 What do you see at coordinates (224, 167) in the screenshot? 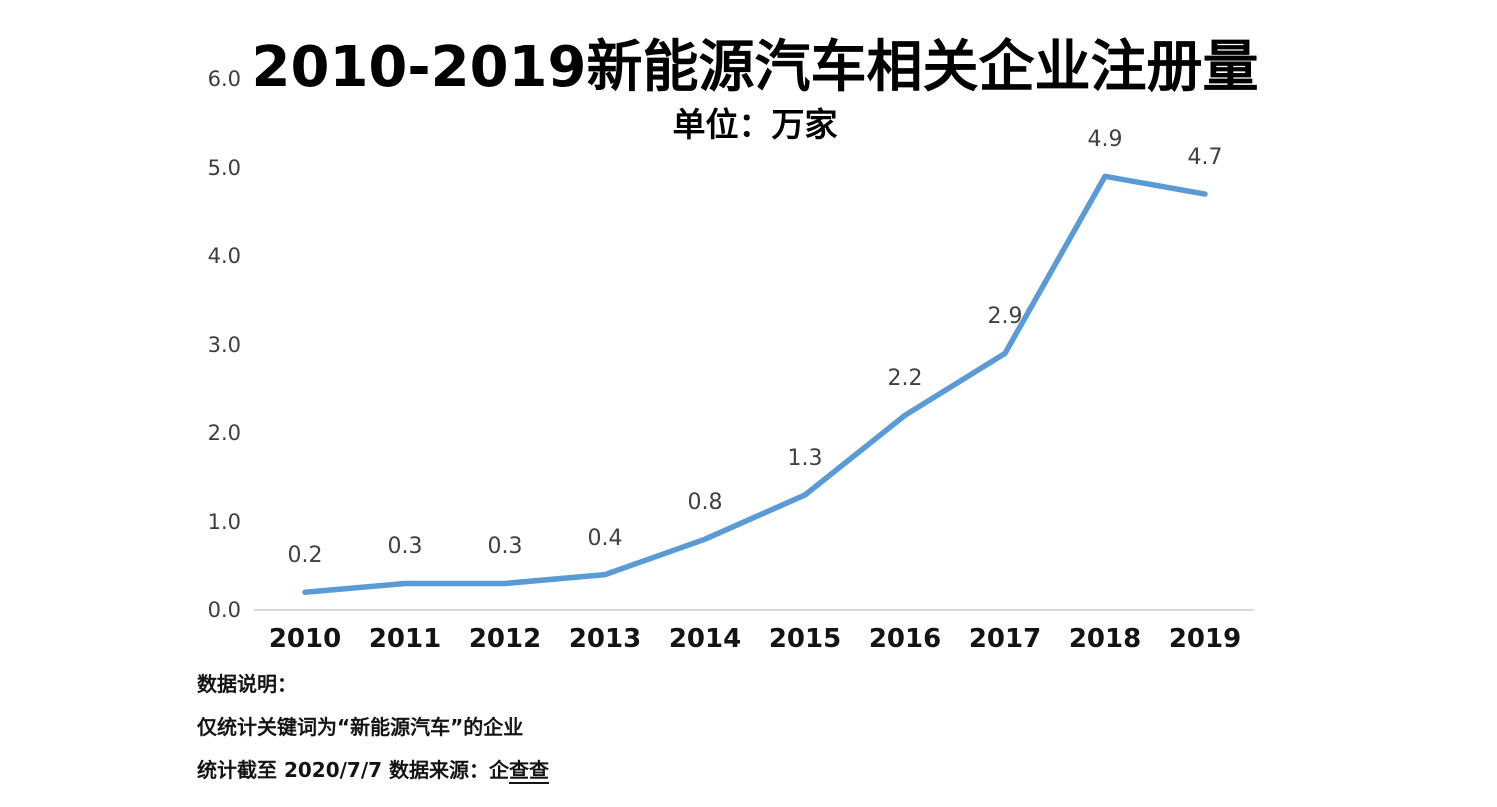
I see `y-tick-label: 5.0` at bounding box center [224, 167].